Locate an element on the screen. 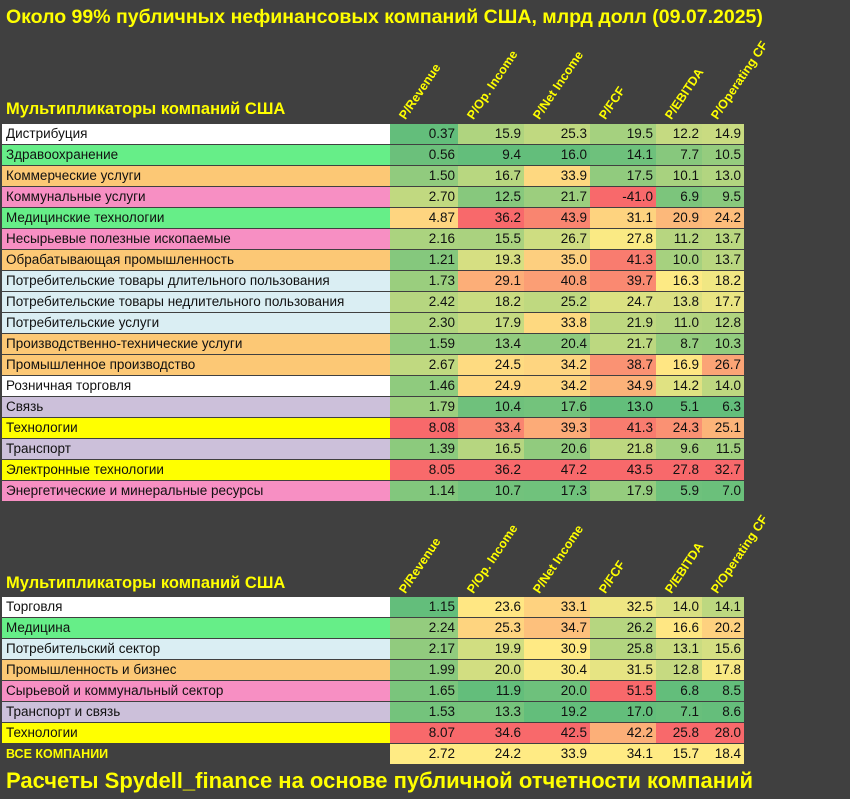 Image resolution: width=850 pixels, height=799 pixels. value-cell: 8.5 is located at coordinates (723, 691).